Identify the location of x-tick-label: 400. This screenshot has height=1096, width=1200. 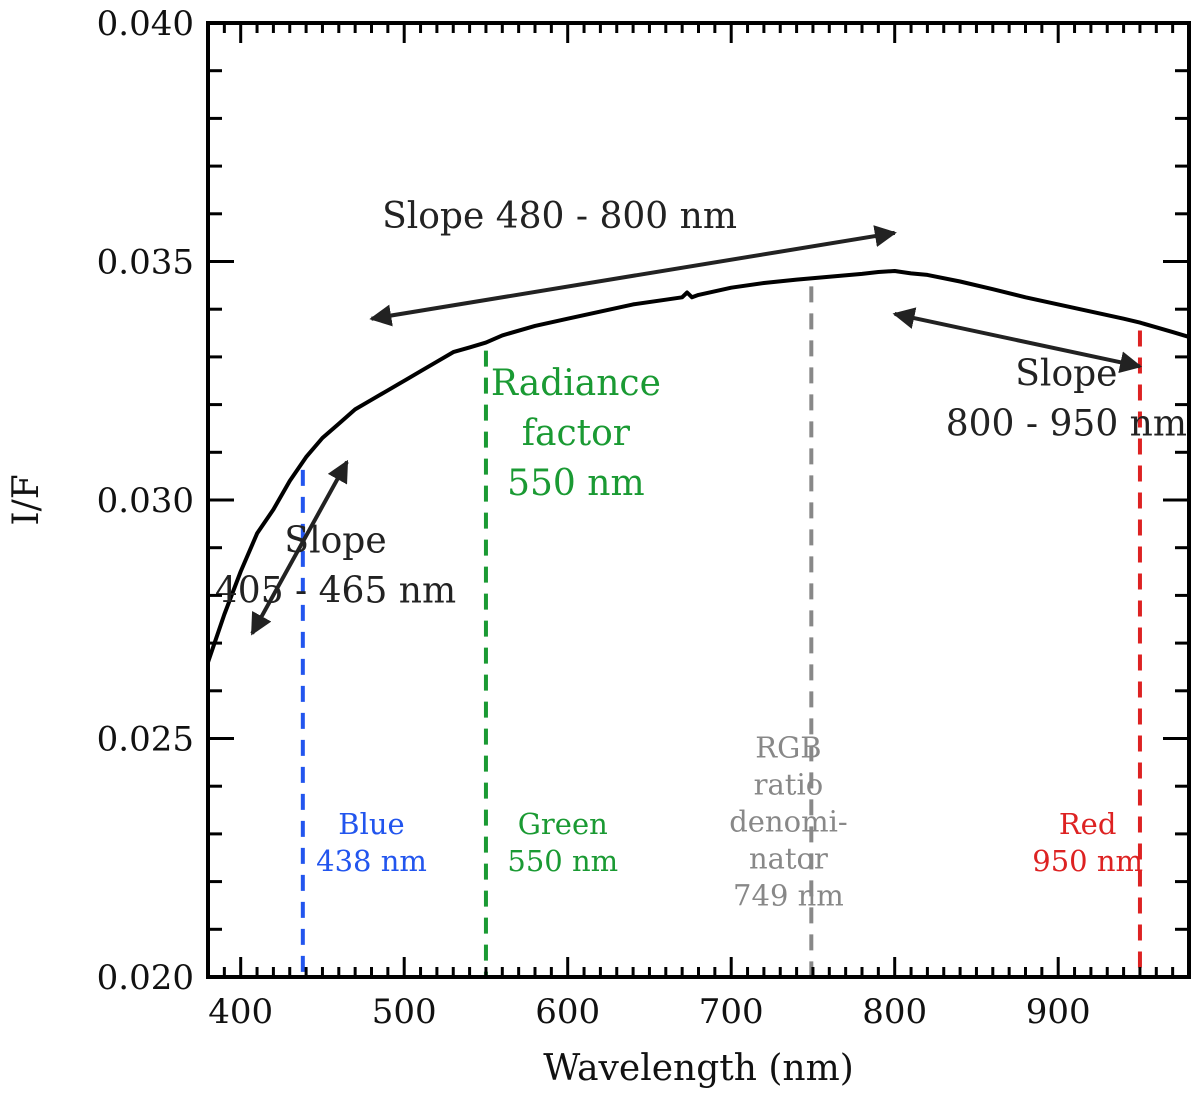
(240, 1012).